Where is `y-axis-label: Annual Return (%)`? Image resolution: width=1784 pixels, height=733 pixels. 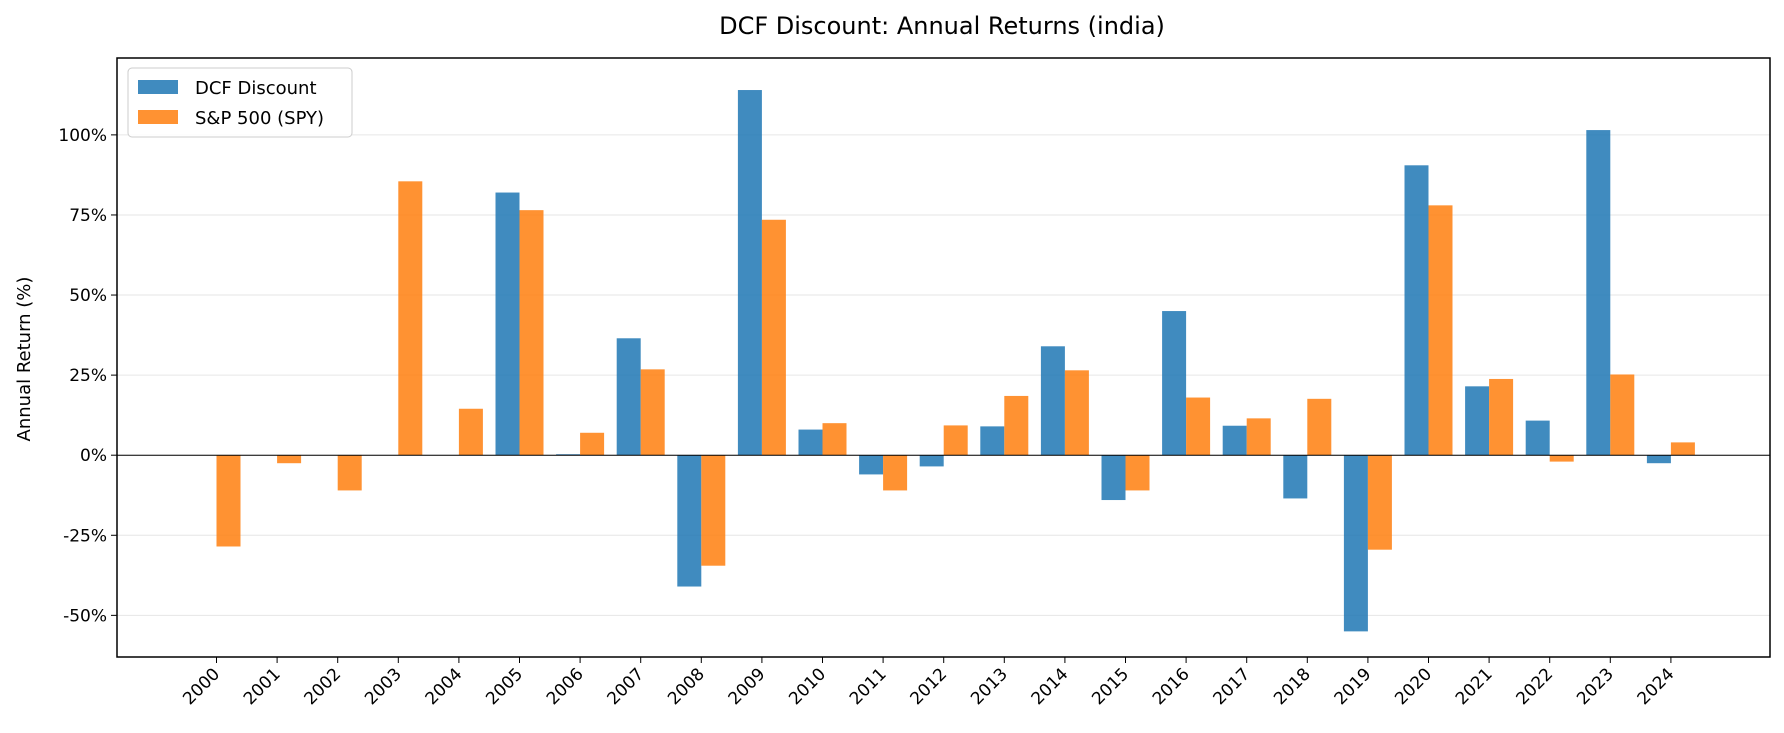 y-axis-label: Annual Return (%) is located at coordinates (24, 359).